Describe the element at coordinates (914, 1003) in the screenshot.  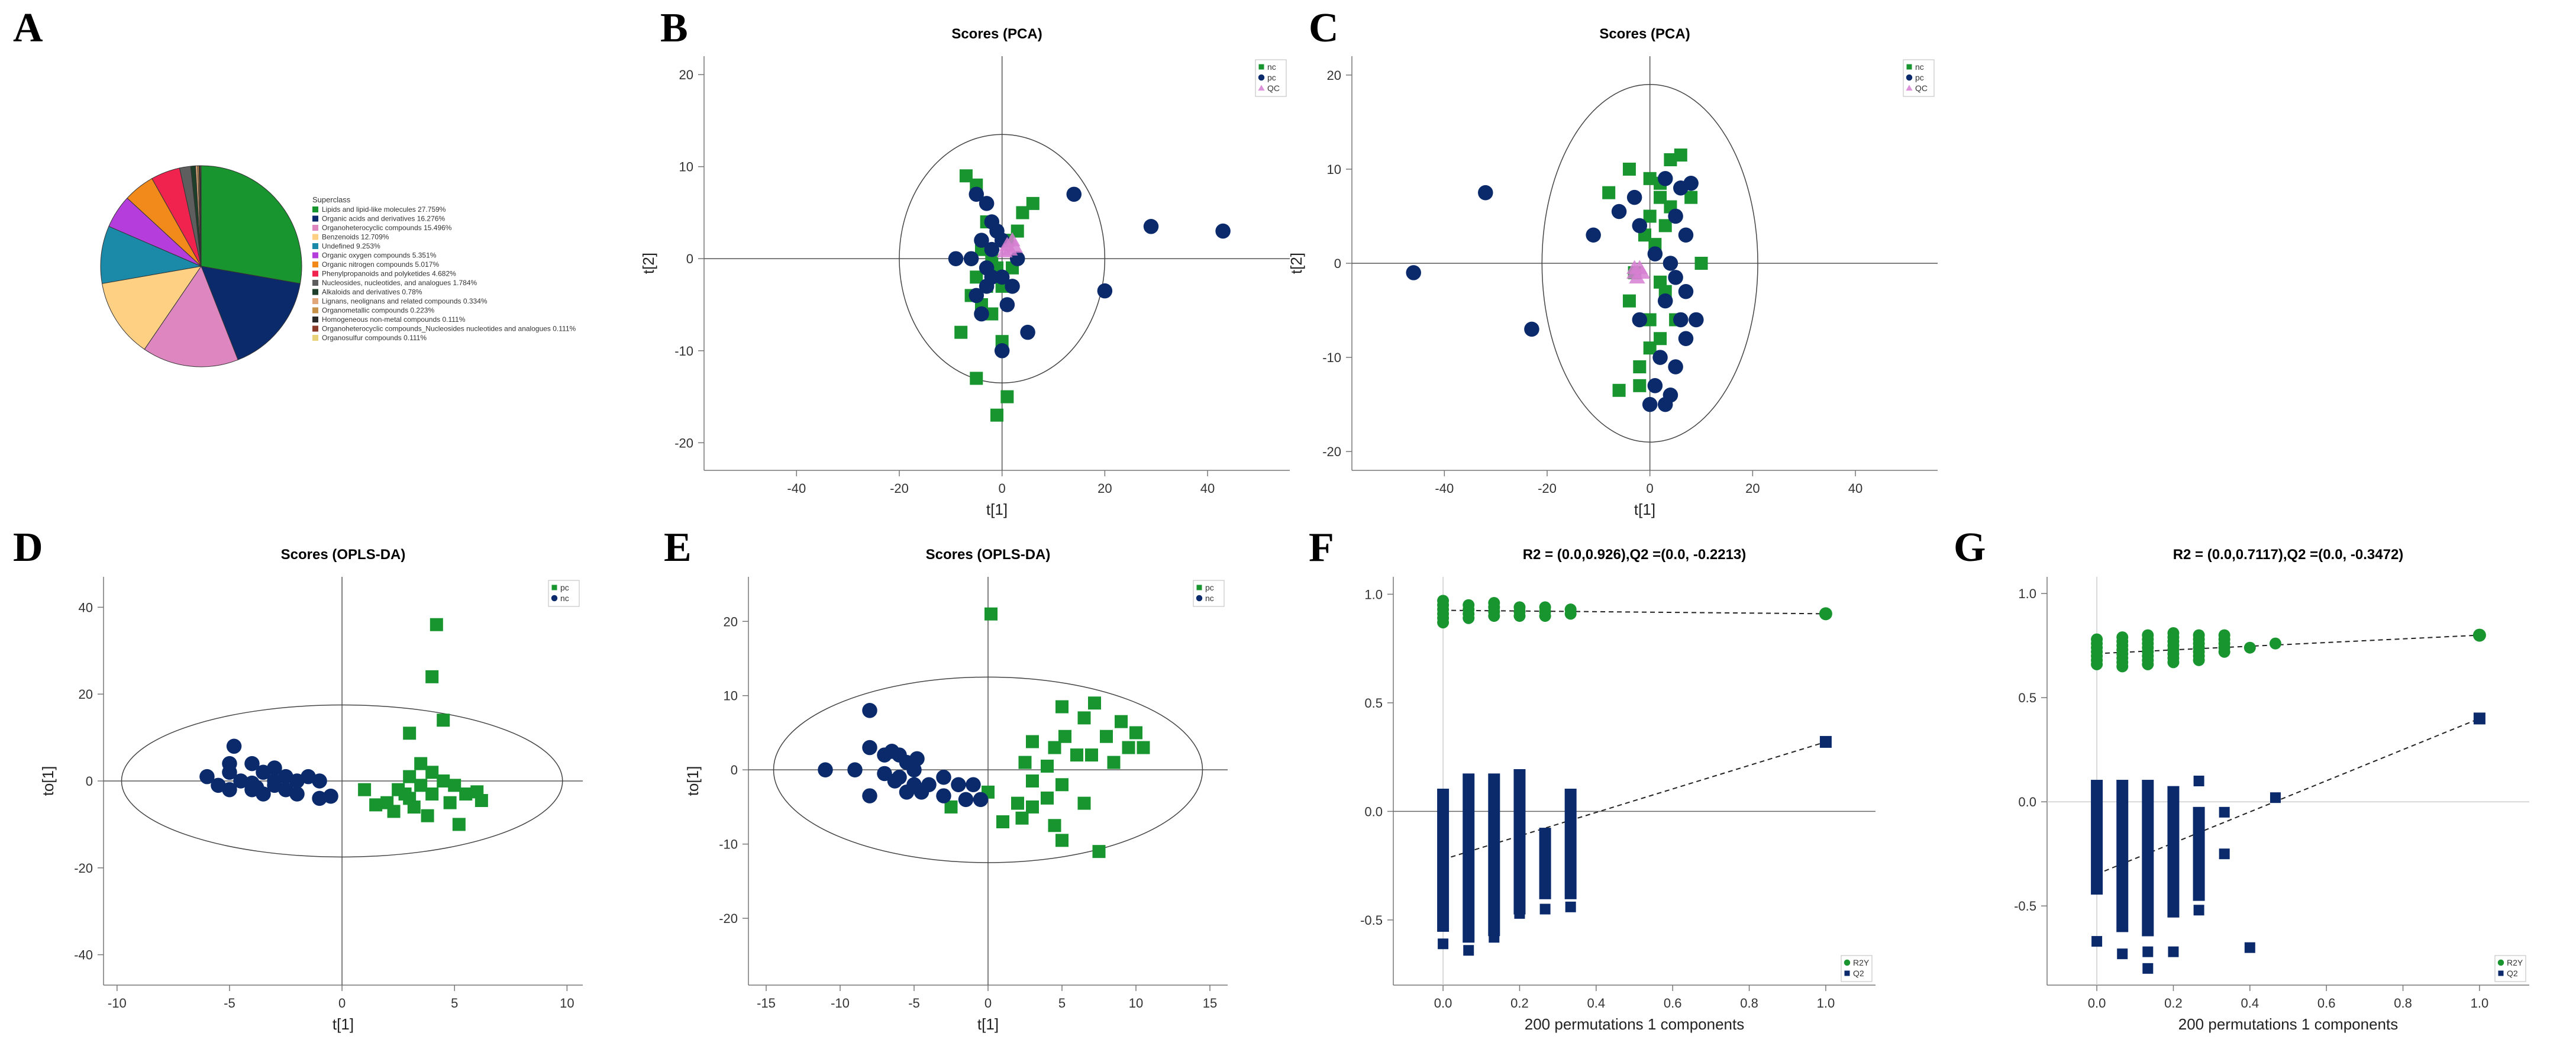
I see `x-tick-label: -5` at that location.